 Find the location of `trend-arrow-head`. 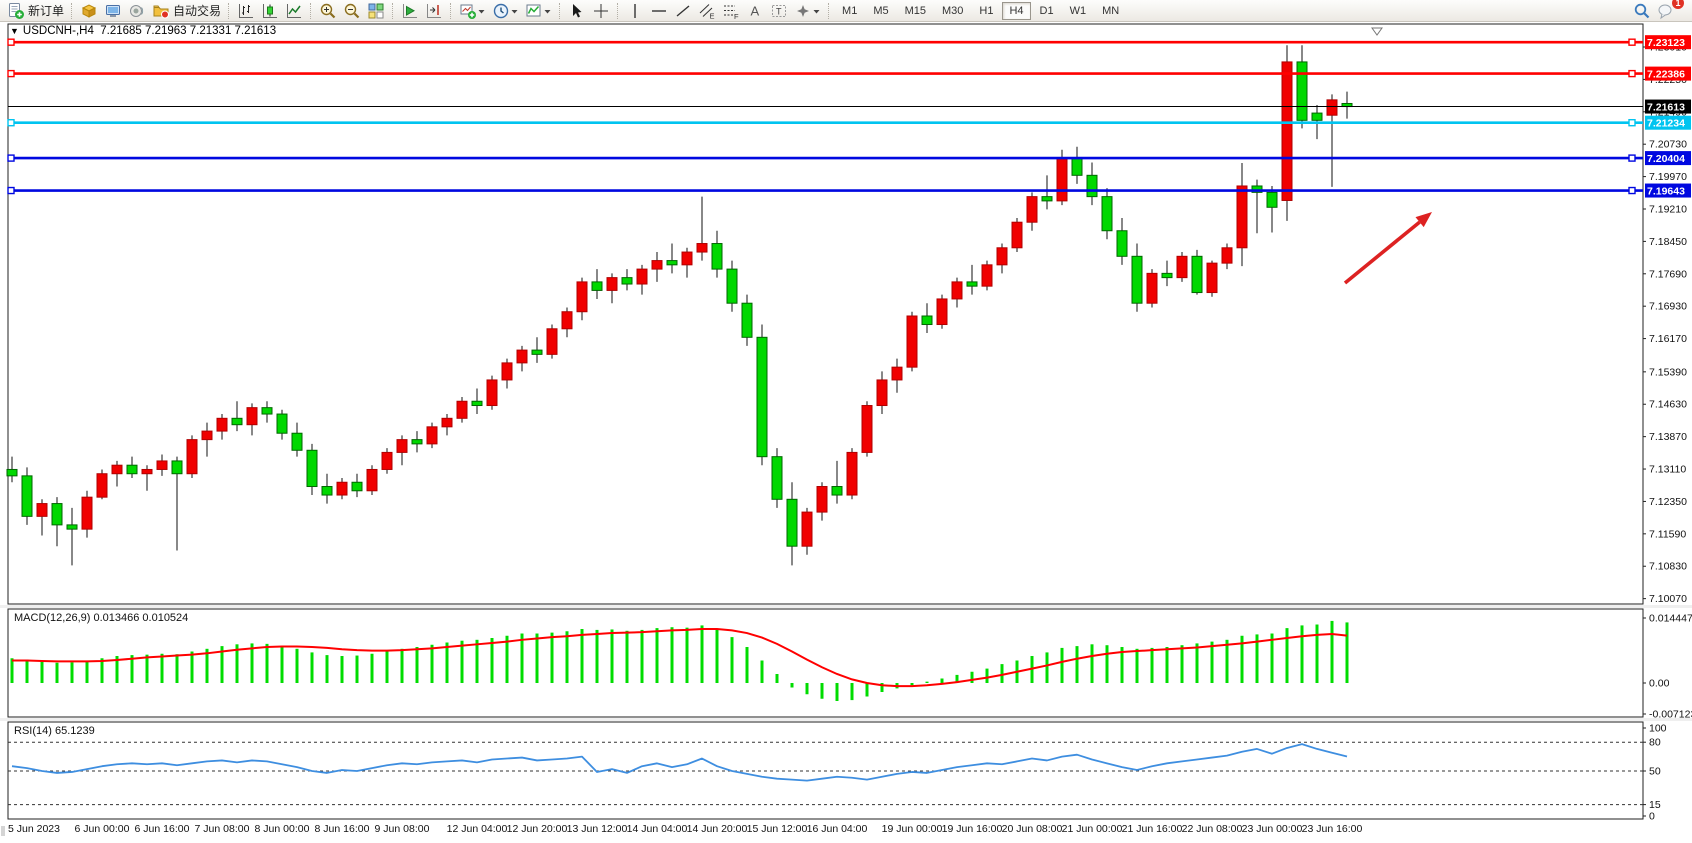

trend-arrow-head is located at coordinates (1423, 220).